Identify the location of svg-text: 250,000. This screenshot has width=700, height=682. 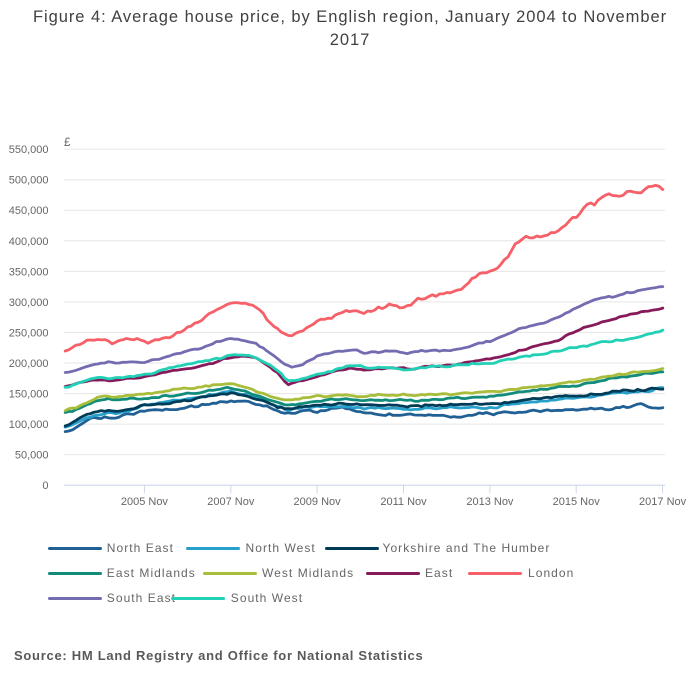
(29, 333).